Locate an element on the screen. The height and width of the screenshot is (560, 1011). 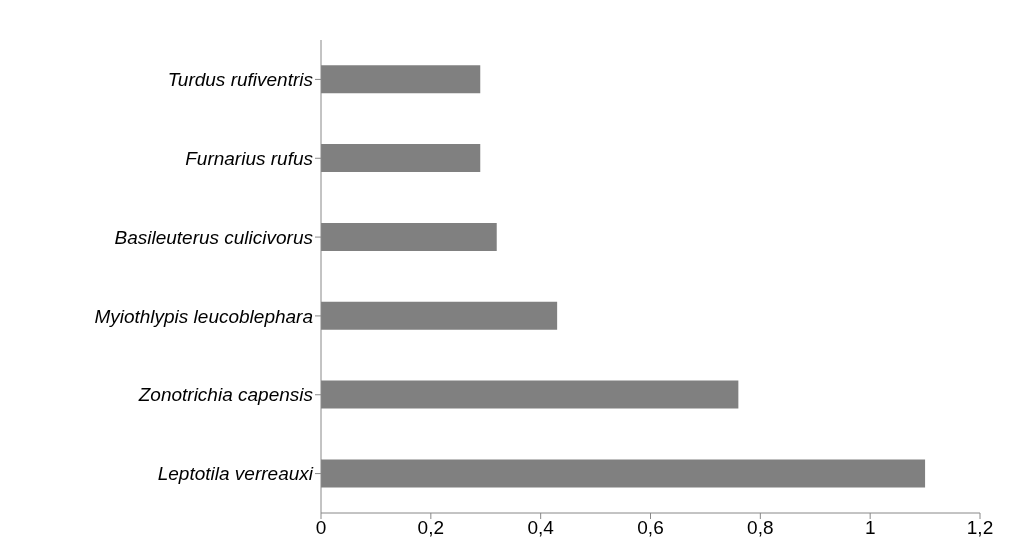
y-tick-label: Basileuterus culicivorus is located at coordinates (214, 237).